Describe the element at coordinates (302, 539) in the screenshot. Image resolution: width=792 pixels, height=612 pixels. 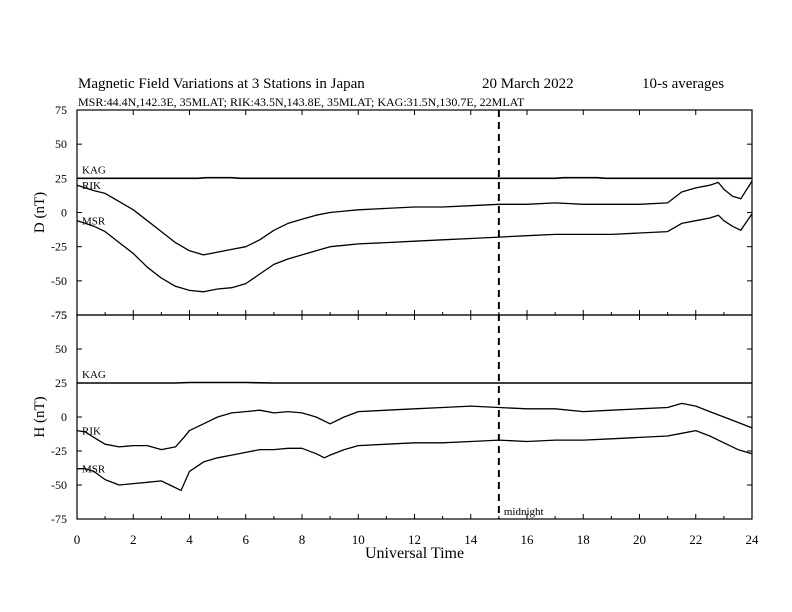
I see `x-tick-label: 8` at that location.